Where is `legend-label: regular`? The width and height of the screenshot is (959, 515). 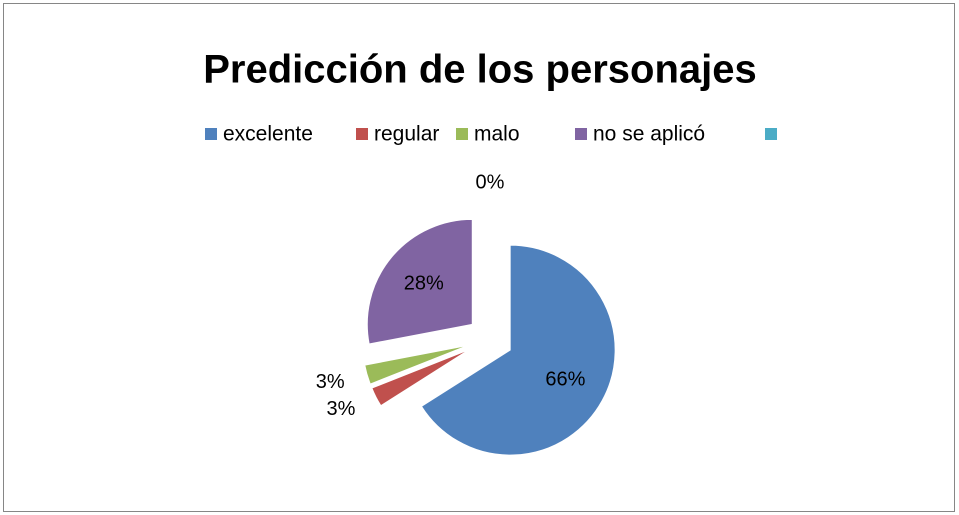 legend-label: regular is located at coordinates (406, 134).